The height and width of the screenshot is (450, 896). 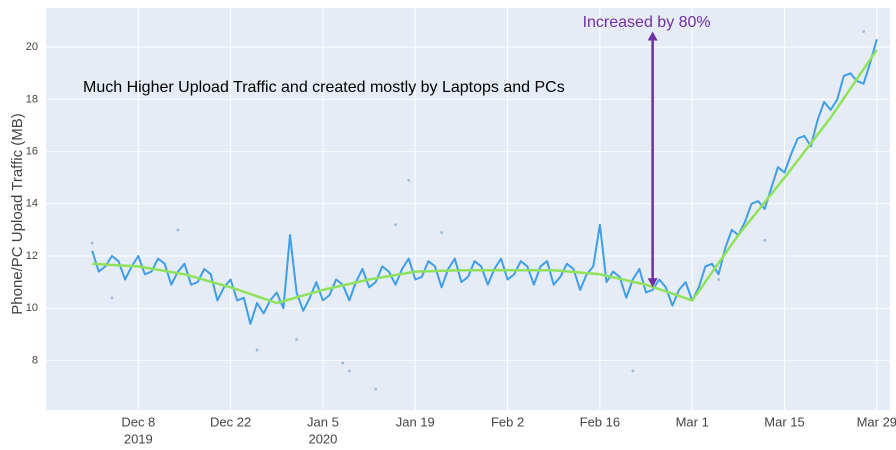 I want to click on x-tick-label: Jan 19, so click(x=415, y=421).